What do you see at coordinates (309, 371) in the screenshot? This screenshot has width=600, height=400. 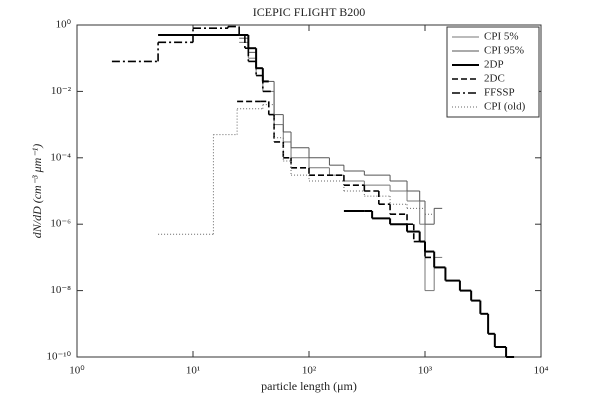 I see `x-tick-label: 10²` at bounding box center [309, 371].